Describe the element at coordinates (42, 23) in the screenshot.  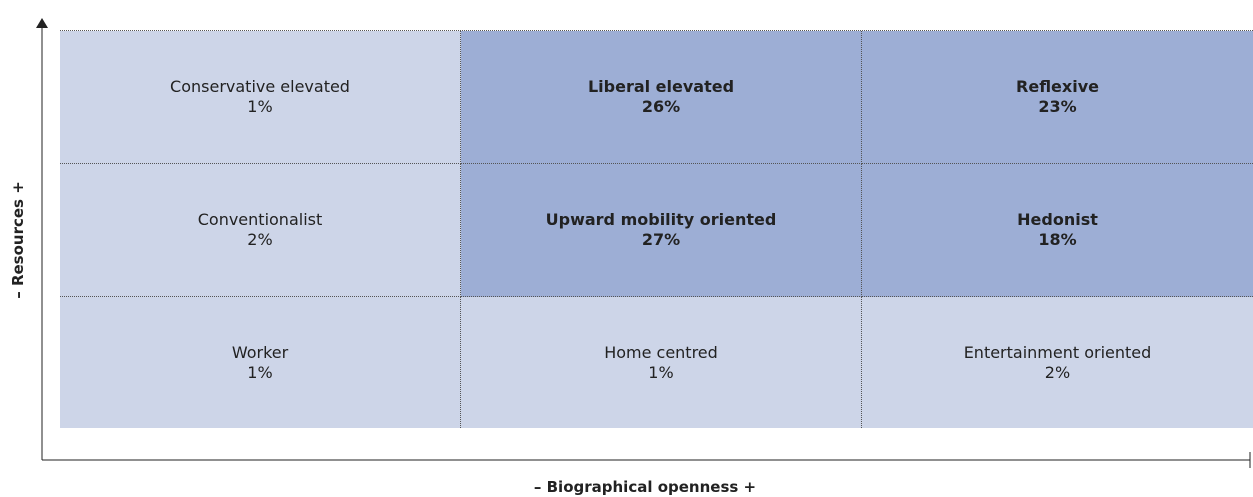
I see `y-arrow` at that location.